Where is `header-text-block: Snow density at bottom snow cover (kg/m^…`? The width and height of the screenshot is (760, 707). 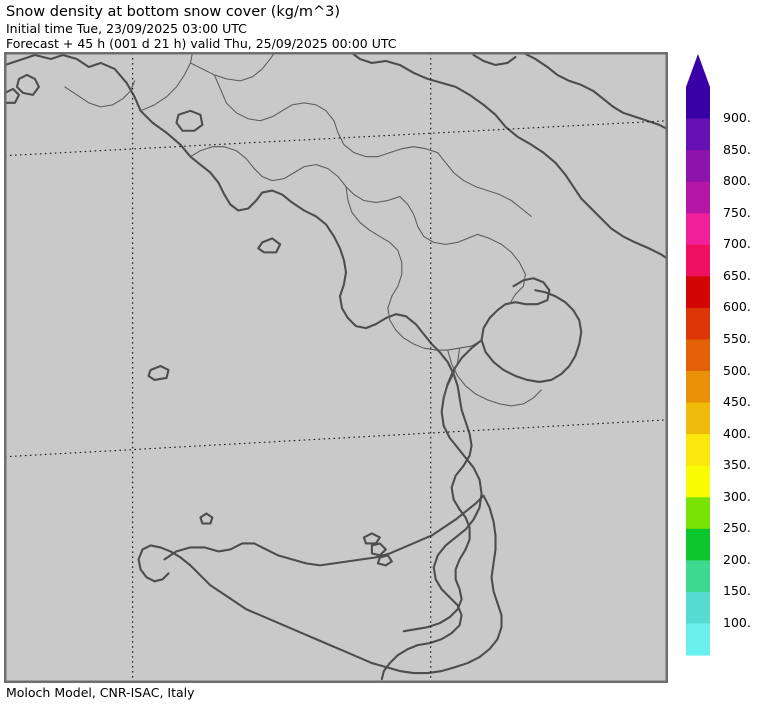 header-text-block: Snow density at bottom snow cover (kg/m^… is located at coordinates (326, 27).